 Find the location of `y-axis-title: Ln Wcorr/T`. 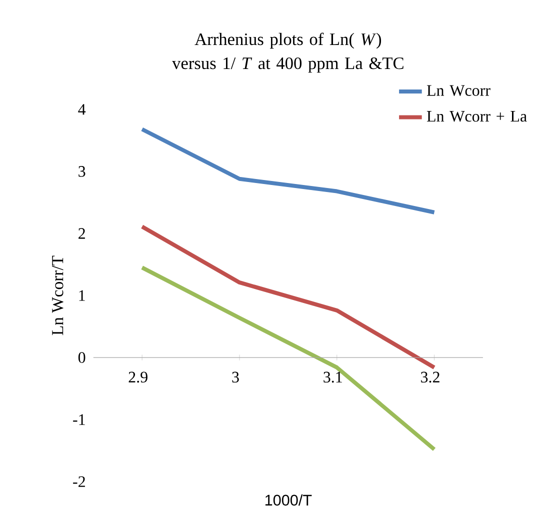

y-axis-title: Ln Wcorr/T is located at coordinates (58, 296).